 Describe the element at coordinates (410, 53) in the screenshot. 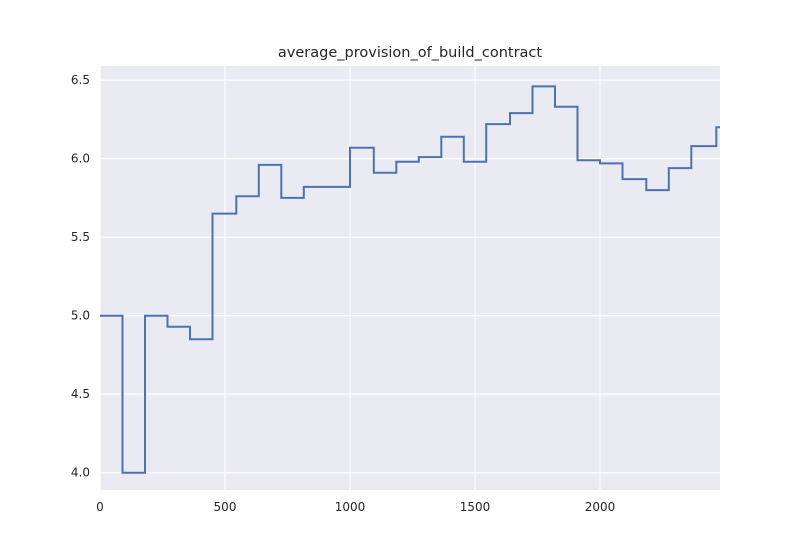

I see `chart-title: average_provision_of_build_contract` at that location.